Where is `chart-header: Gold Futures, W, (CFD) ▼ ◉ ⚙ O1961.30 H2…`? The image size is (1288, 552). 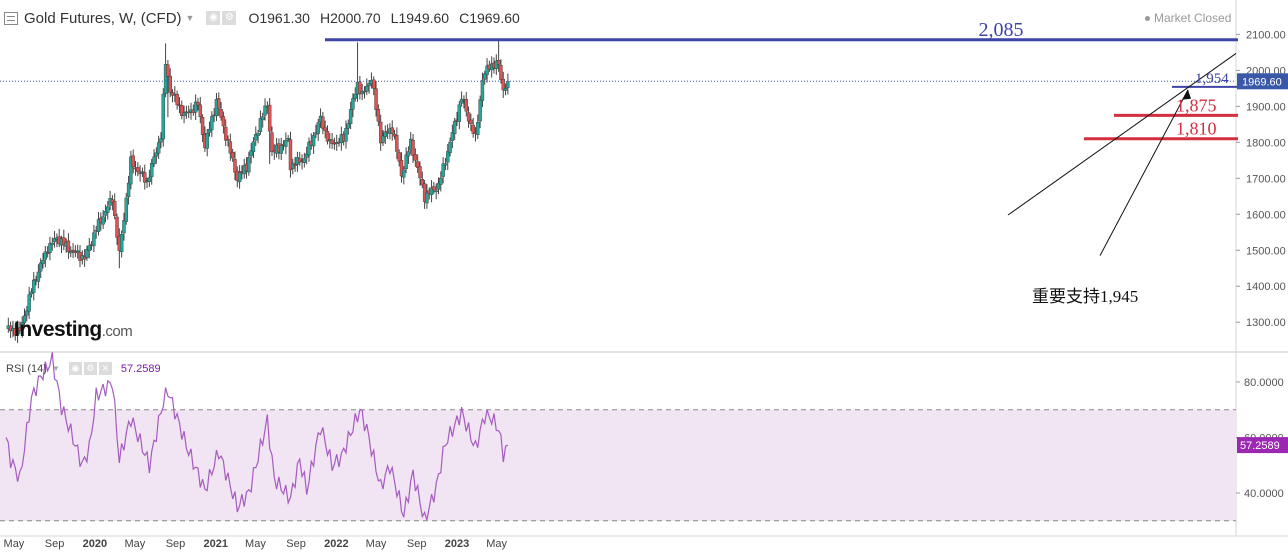 chart-header: Gold Futures, W, (CFD) ▼ ◉ ⚙ O1961.30 H2… is located at coordinates (262, 18).